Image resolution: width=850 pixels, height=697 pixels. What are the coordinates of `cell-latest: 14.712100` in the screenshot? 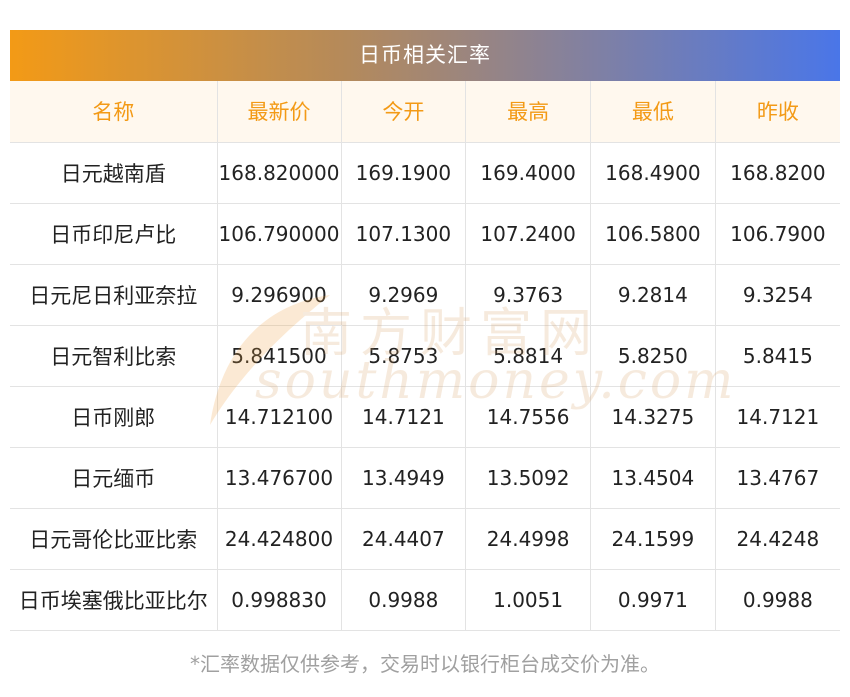 It's located at (279, 417).